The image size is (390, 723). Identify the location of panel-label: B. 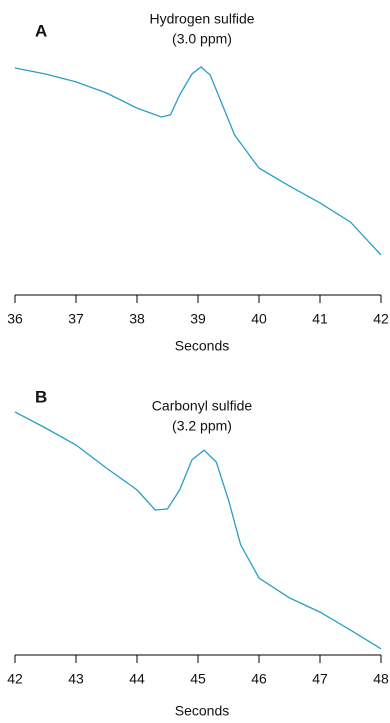
(41, 396).